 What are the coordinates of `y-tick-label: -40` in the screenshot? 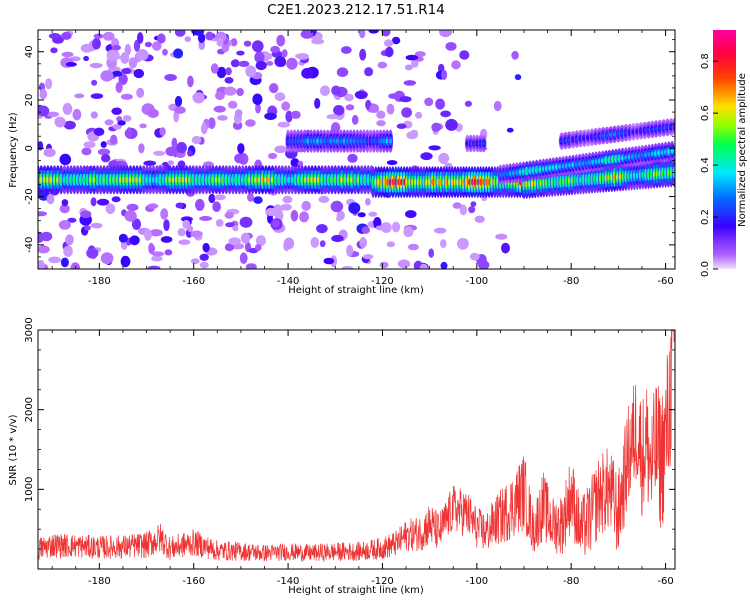 It's located at (29, 245).